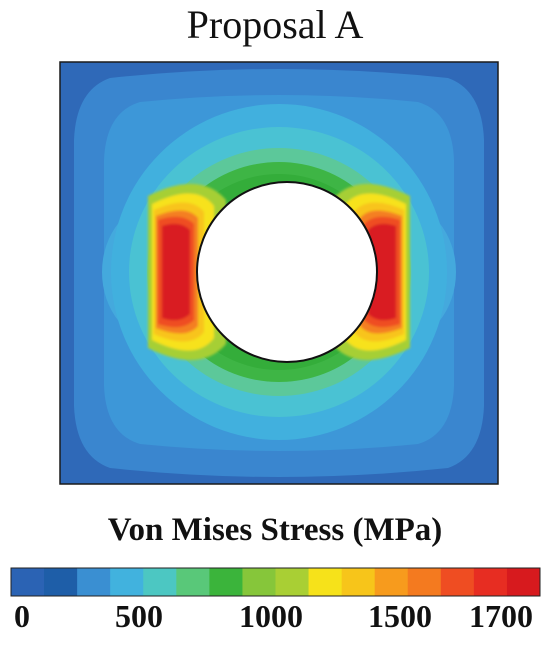 This screenshot has height=646, width=550. What do you see at coordinates (187, 272) in the screenshot?
I see `hot-zone-left` at bounding box center [187, 272].